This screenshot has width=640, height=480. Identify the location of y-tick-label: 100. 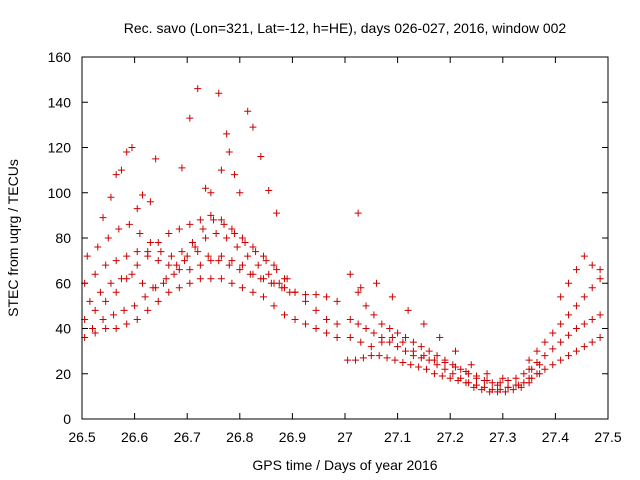
(60, 193).